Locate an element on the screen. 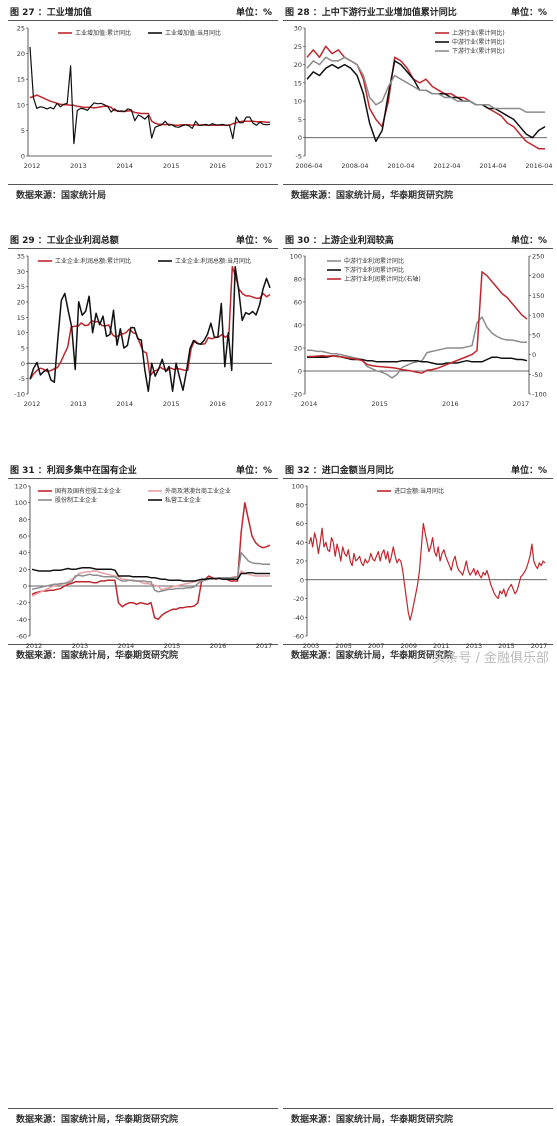  y2-tick-label: -100 is located at coordinates (539, 395).